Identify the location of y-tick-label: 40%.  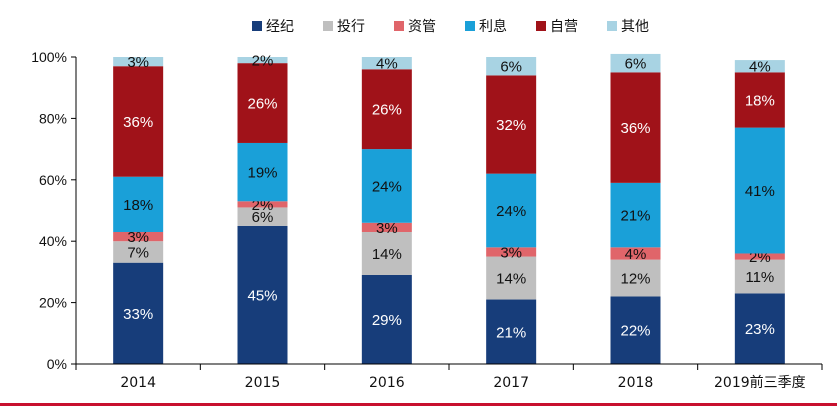
(53, 241).